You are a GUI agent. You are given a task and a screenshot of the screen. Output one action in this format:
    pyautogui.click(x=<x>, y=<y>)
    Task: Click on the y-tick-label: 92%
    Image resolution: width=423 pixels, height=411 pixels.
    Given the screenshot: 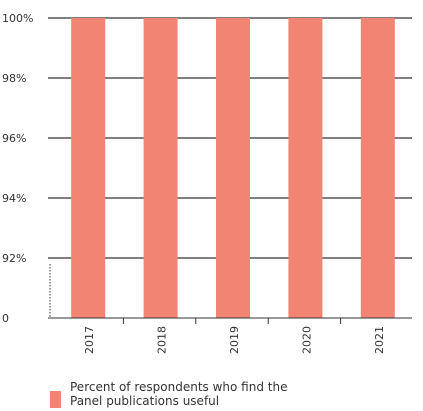 What is the action you would take?
    pyautogui.click(x=14, y=258)
    